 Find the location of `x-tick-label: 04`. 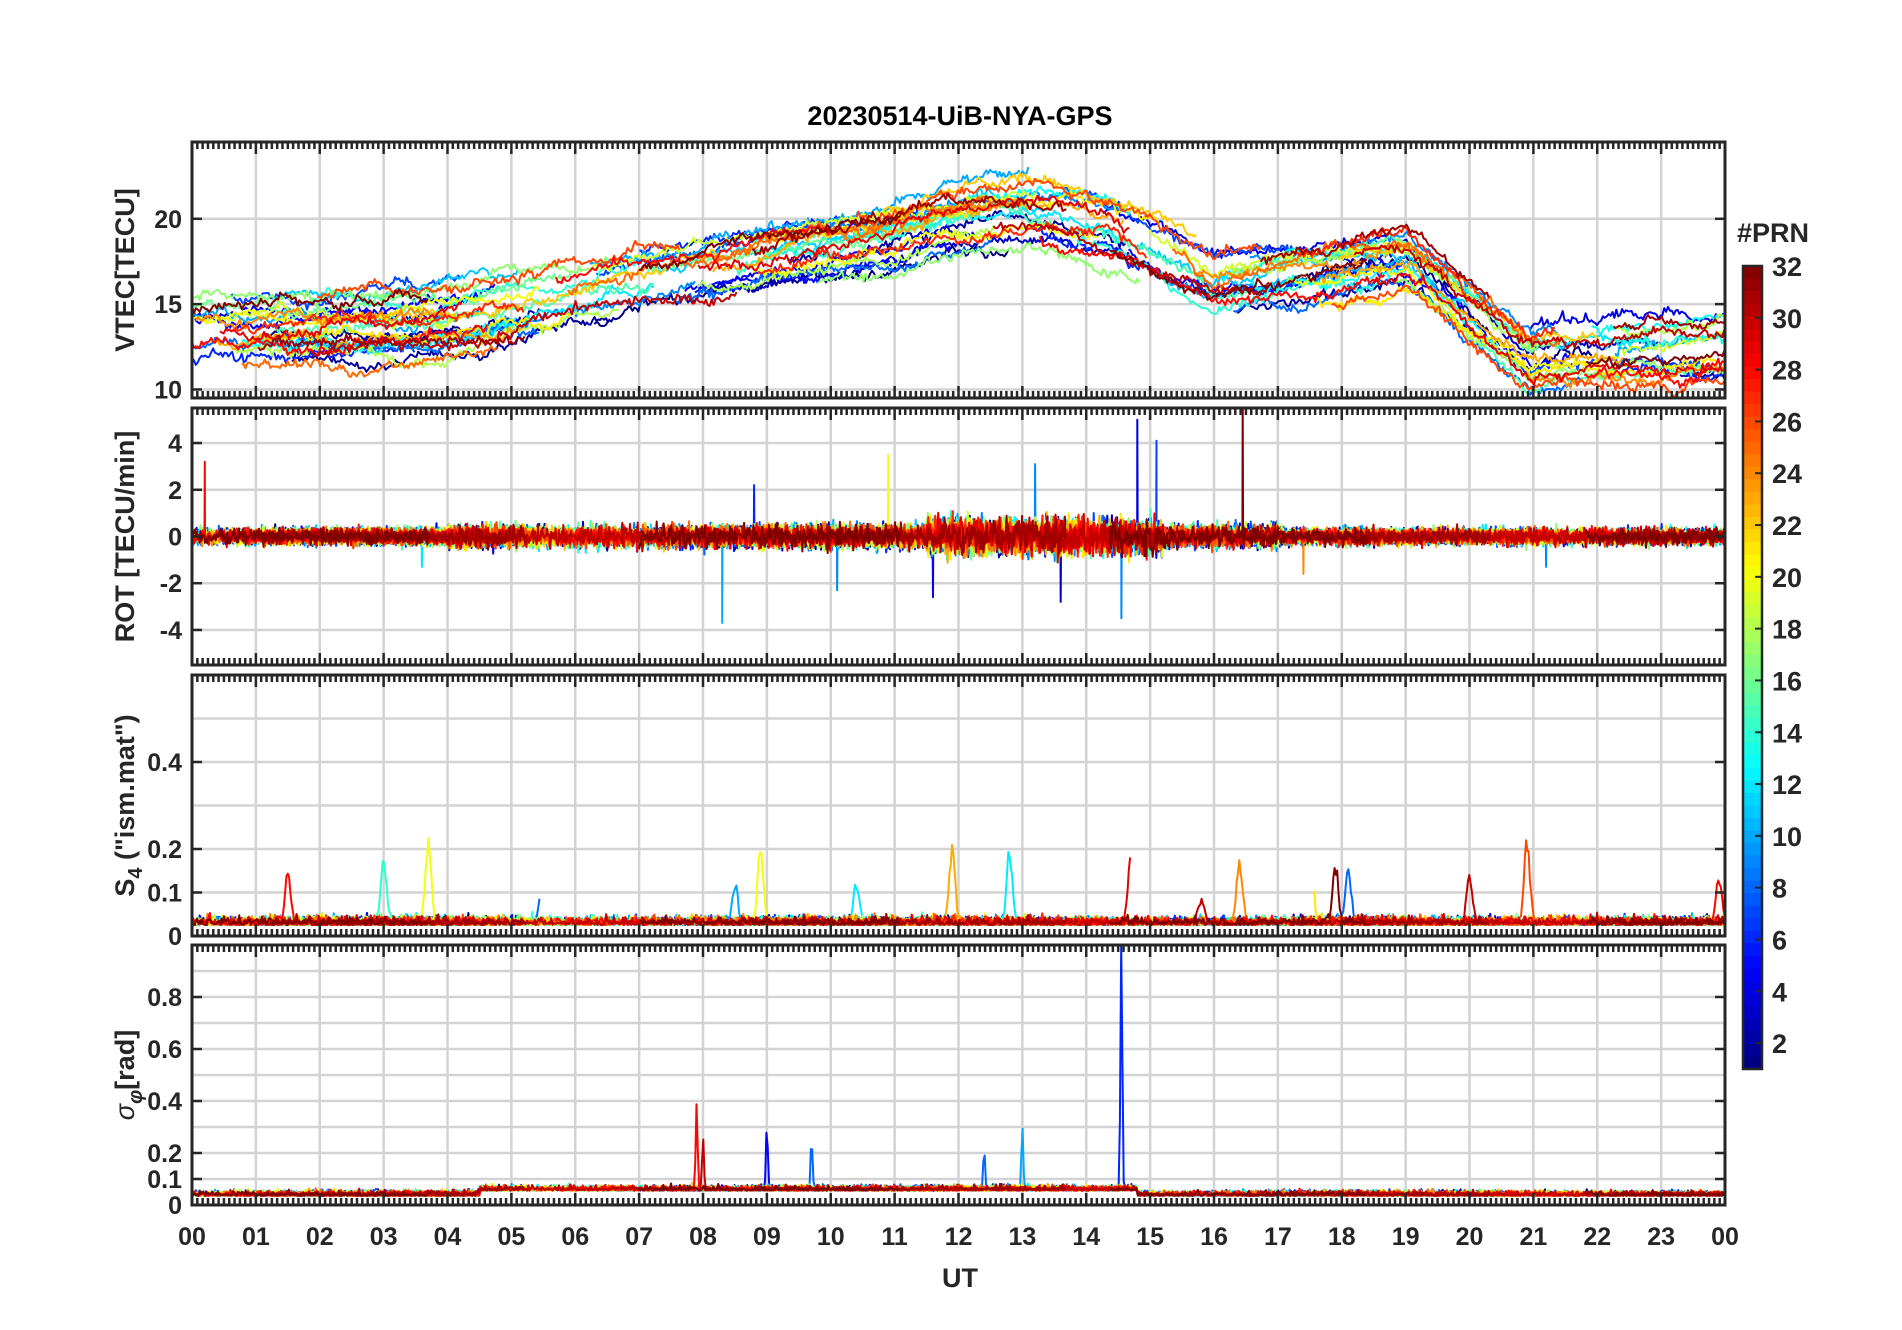

x-tick-label: 04 is located at coordinates (448, 1237).